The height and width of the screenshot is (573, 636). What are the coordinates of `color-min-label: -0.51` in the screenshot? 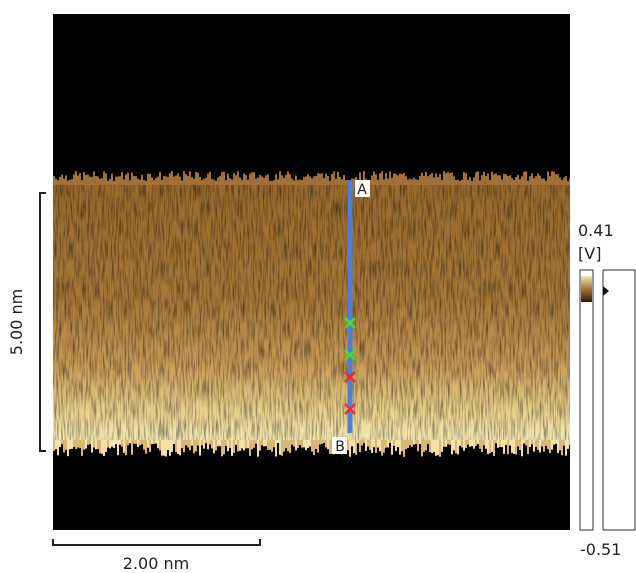 It's located at (600, 549).